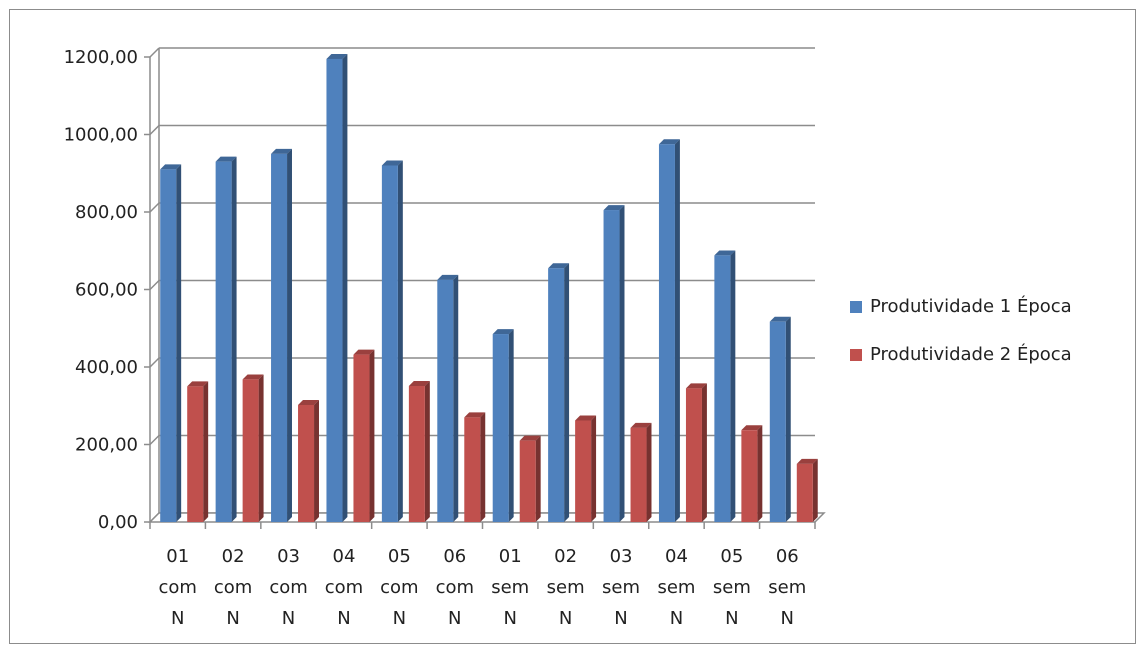  Describe the element at coordinates (233, 556) in the screenshot. I see `x-tick-label: 02` at that location.